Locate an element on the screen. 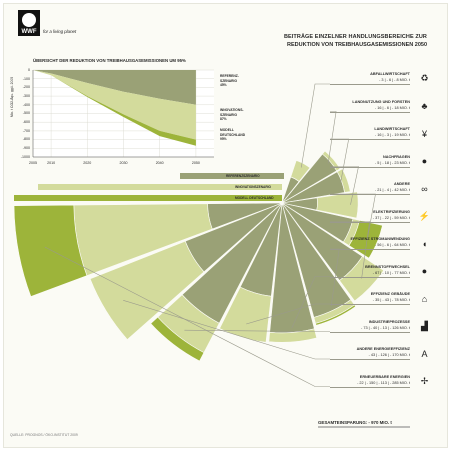 This screenshot has width=451, height=451. category-values: - 5 | - 18 | - 23 MIO. t is located at coordinates (392, 162).